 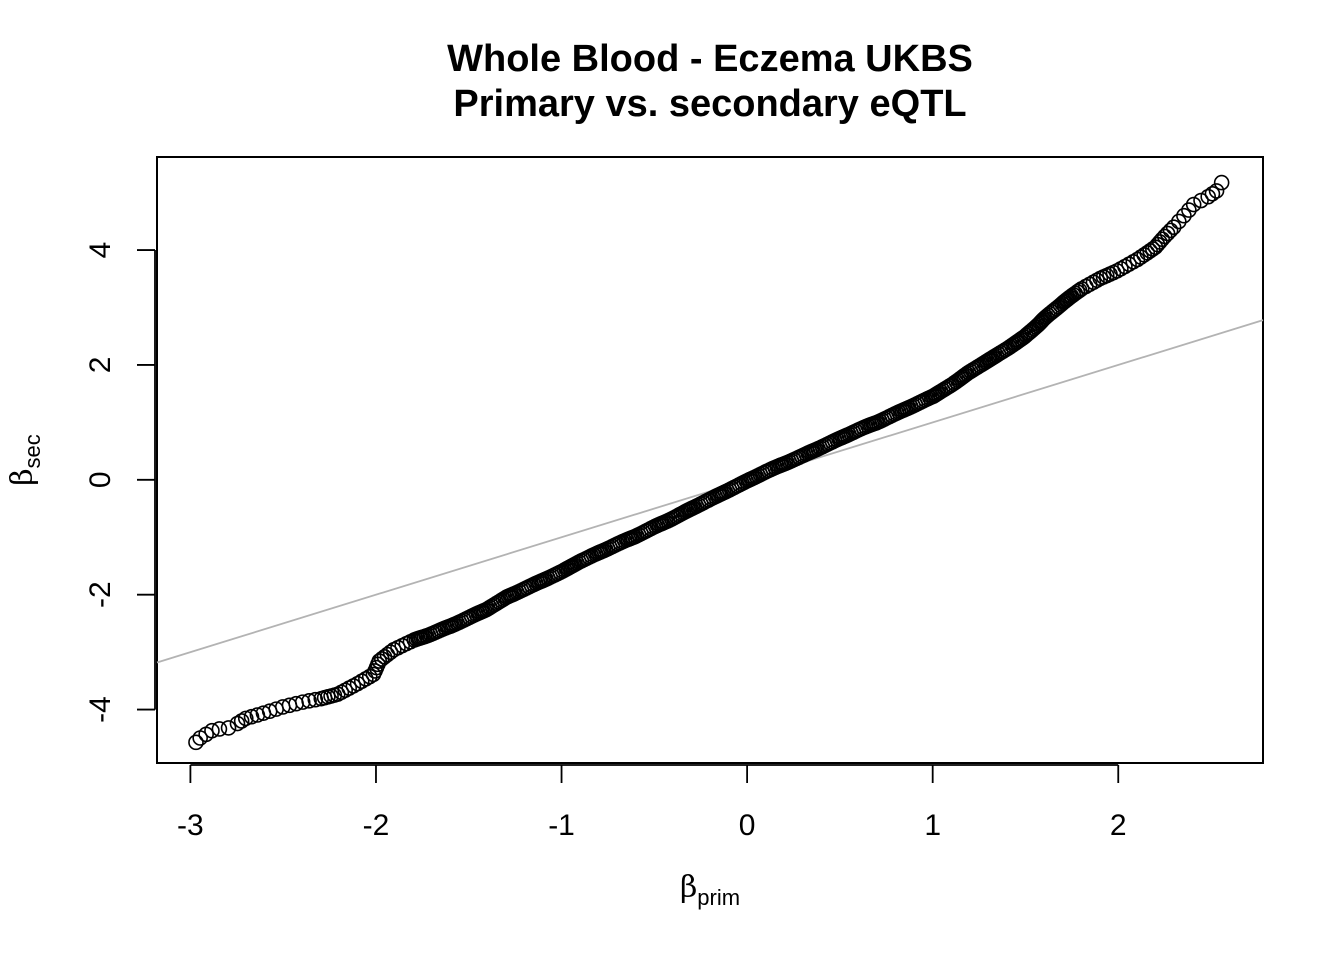 I want to click on y-tick-label: 2, so click(x=100, y=365).